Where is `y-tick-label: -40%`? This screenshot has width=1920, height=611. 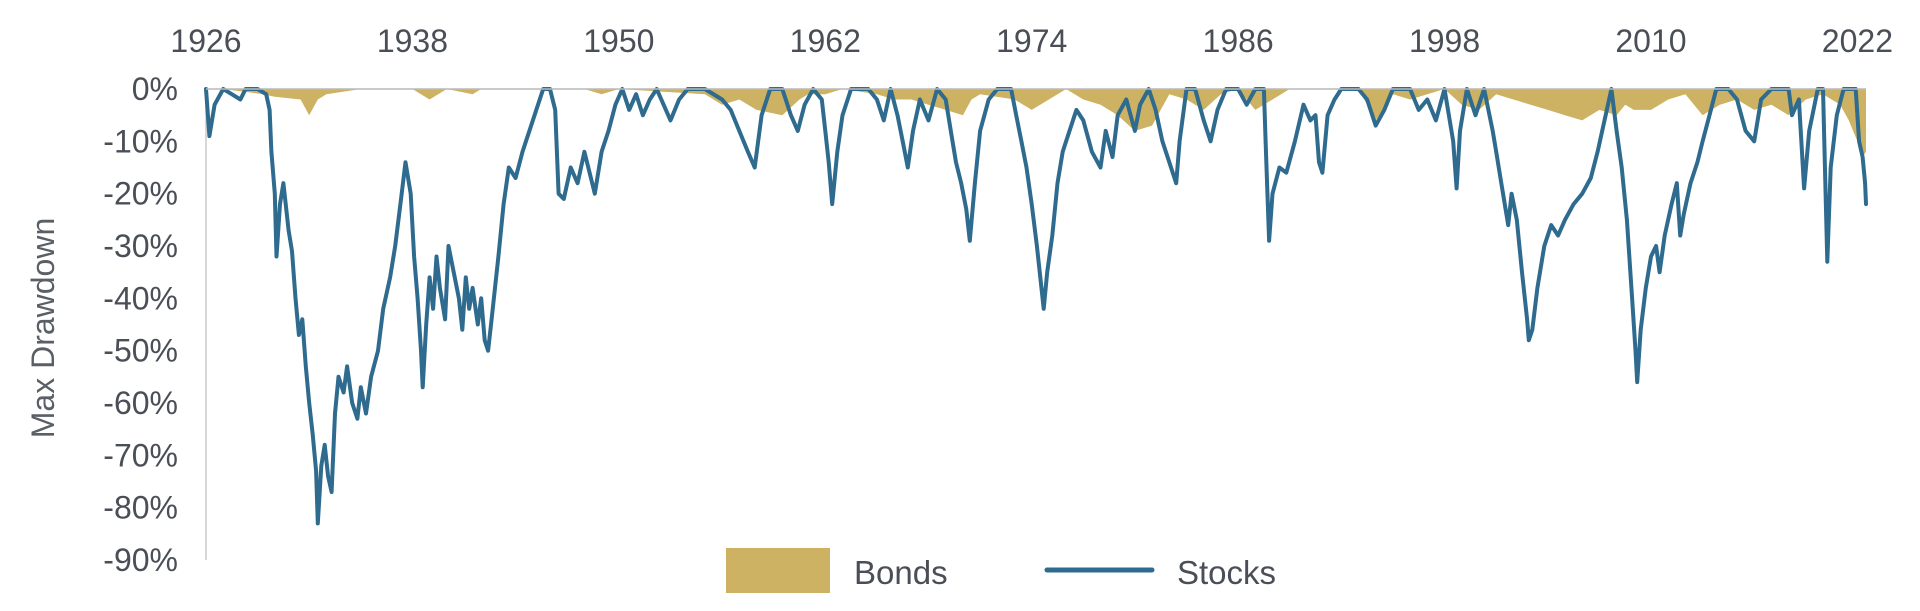 y-tick-label: -40% is located at coordinates (140, 298).